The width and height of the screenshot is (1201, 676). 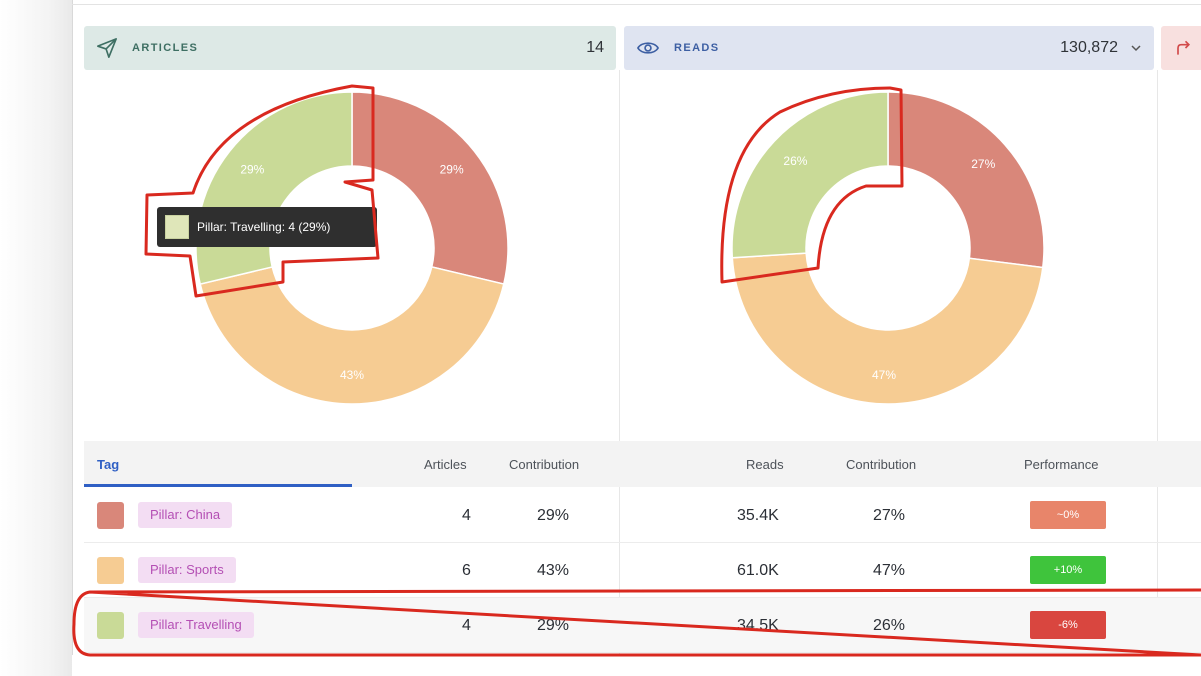 What do you see at coordinates (889, 48) in the screenshot?
I see `reads-panel-header: READS 130,872` at bounding box center [889, 48].